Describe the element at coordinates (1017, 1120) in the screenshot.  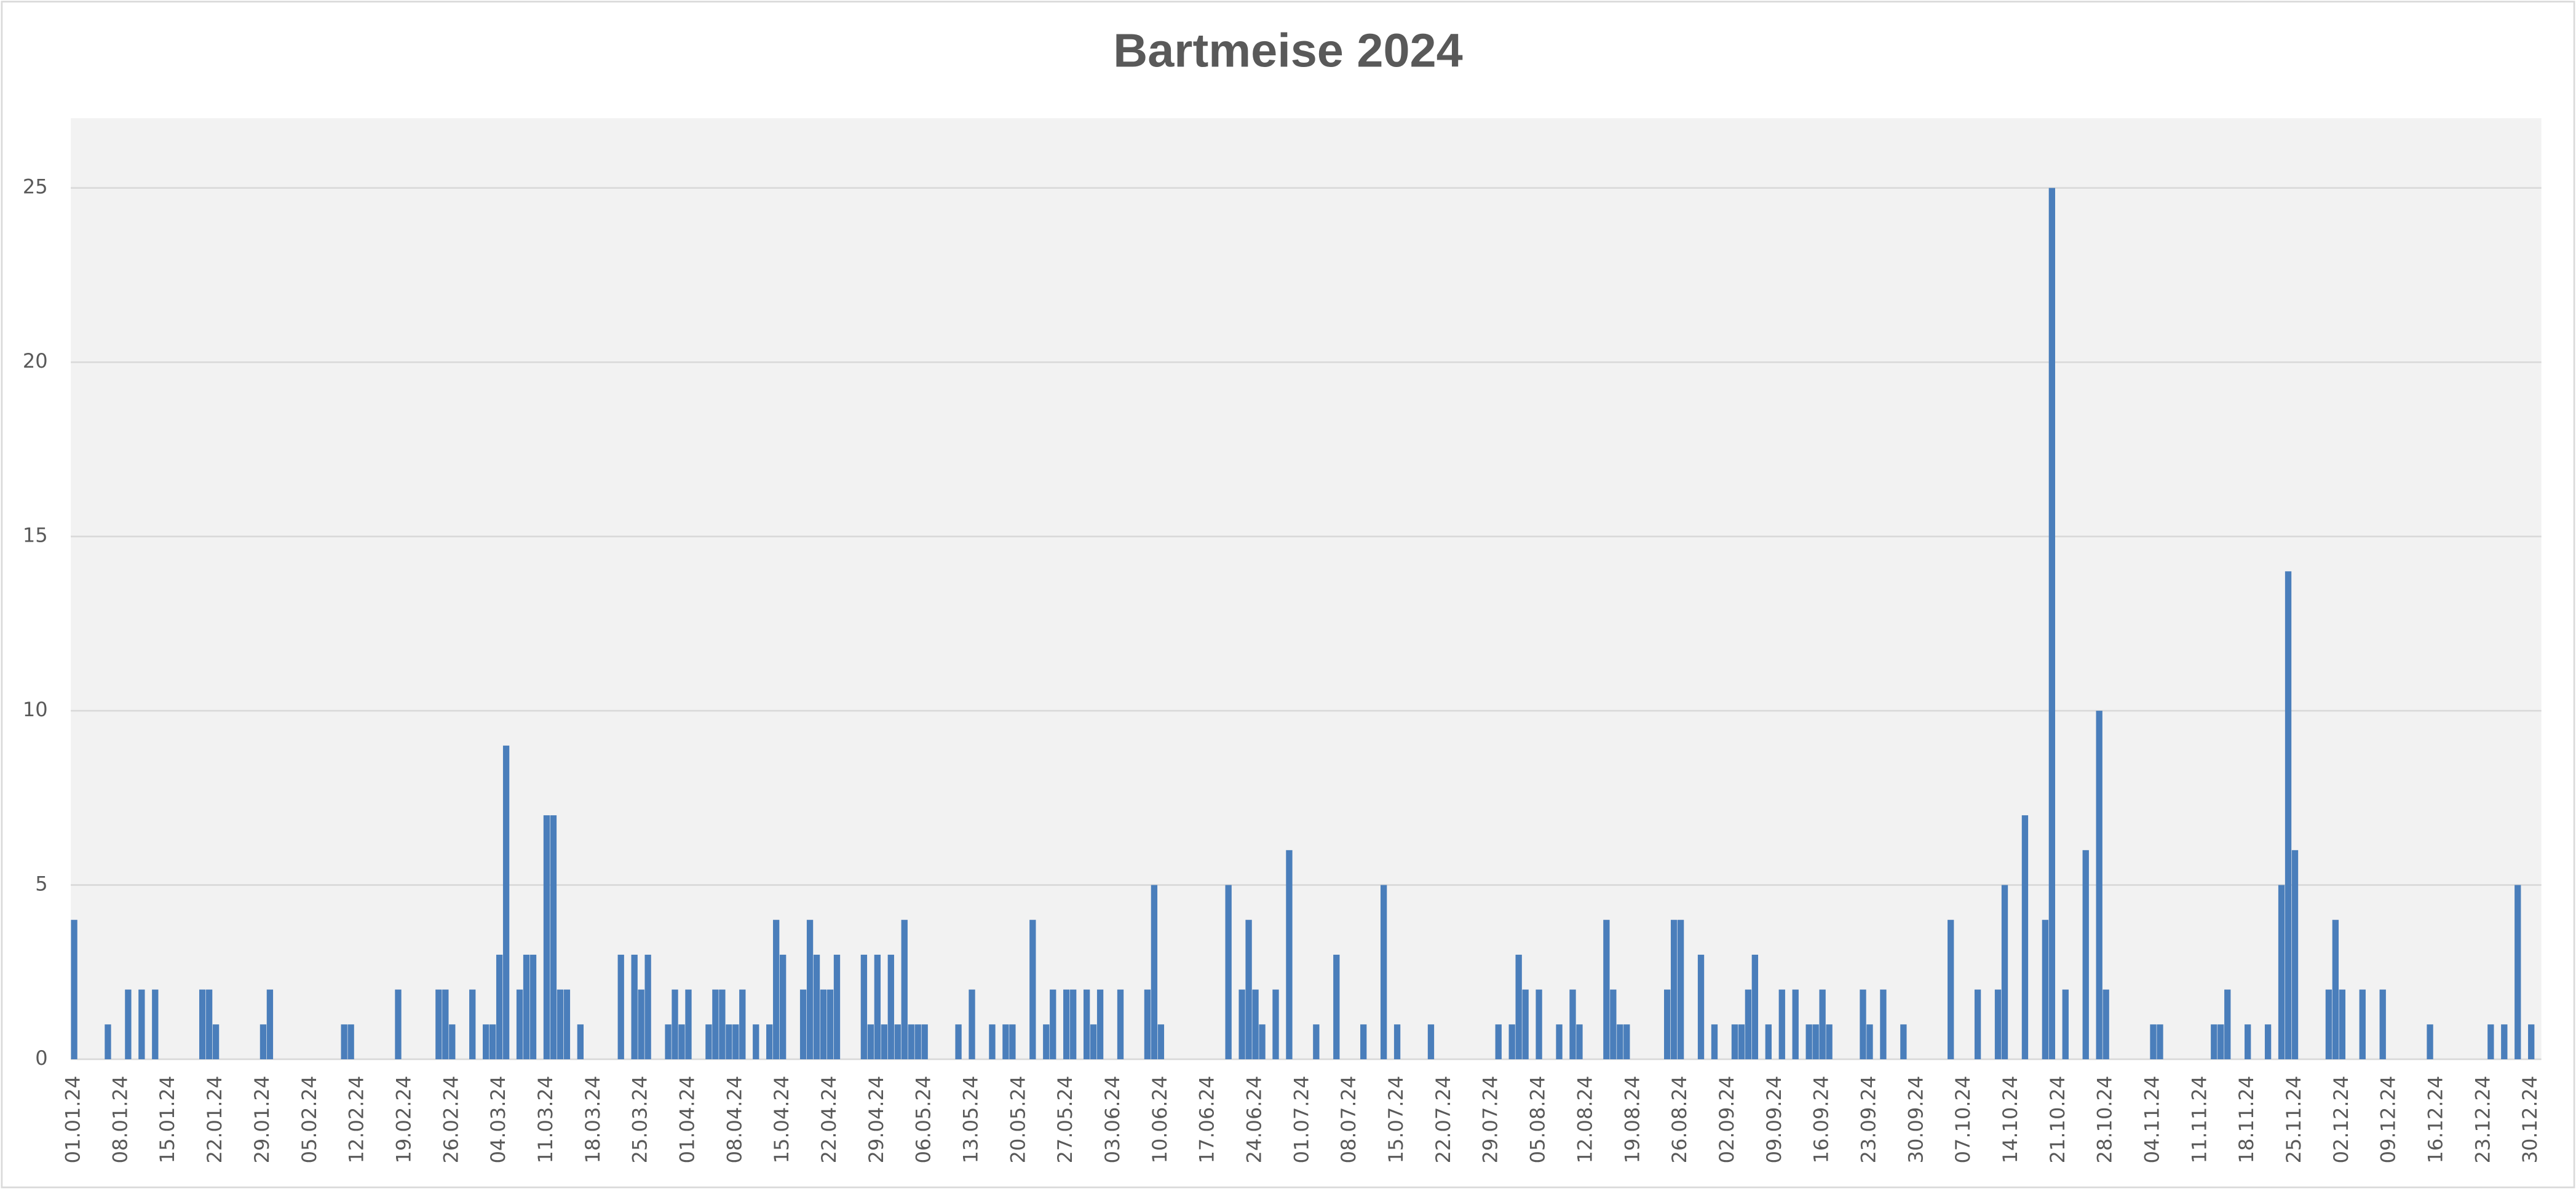
I see `x-tick-label: 20.05.24` at that location.